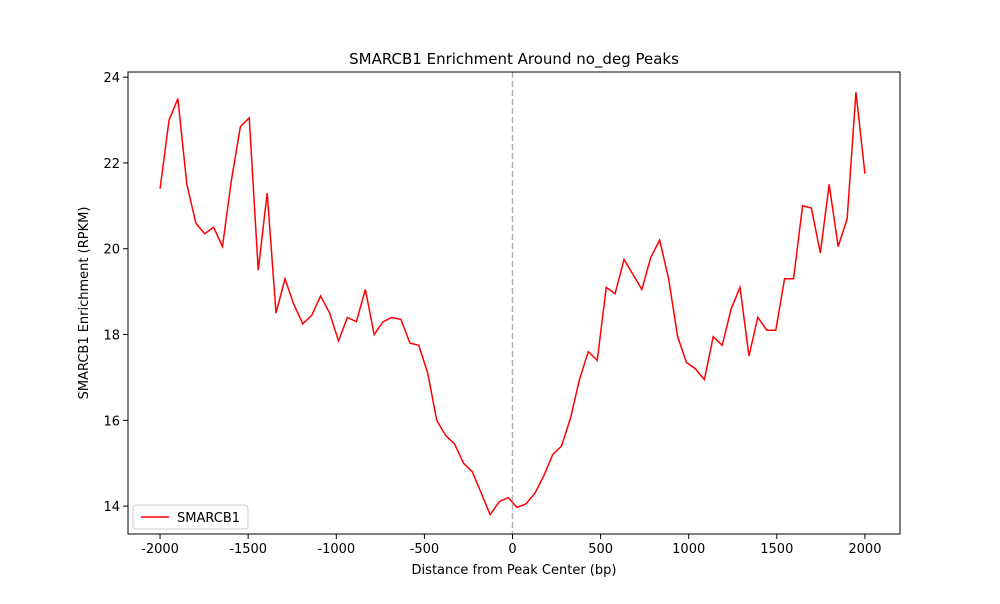 This screenshot has height=604, width=1000. I want to click on x-tick-label: -1500, so click(248, 549).